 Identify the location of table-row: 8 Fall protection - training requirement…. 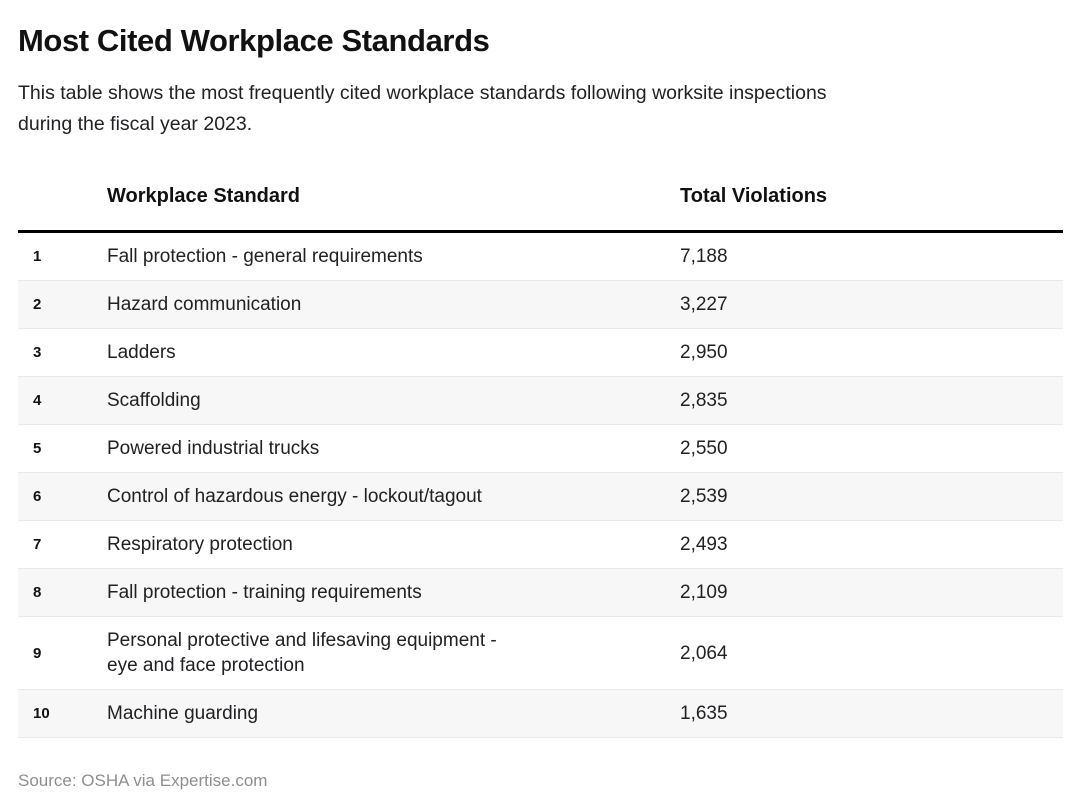
(540, 592).